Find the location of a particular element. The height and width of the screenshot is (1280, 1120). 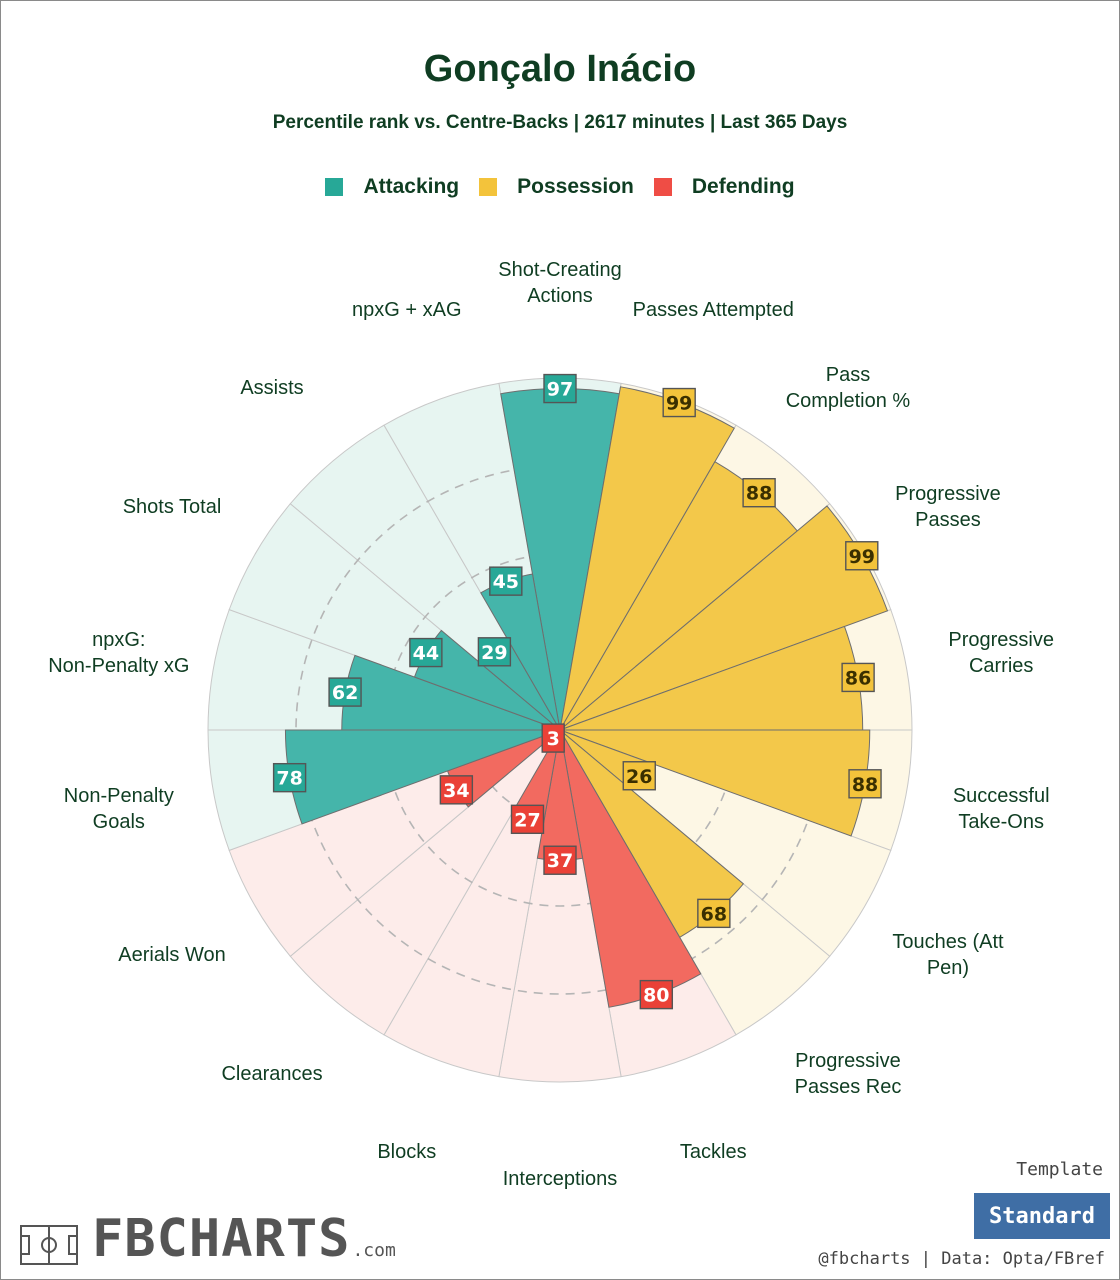

data-credit: @fbcharts | Data: Opta/FBref is located at coordinates (961, 1259).